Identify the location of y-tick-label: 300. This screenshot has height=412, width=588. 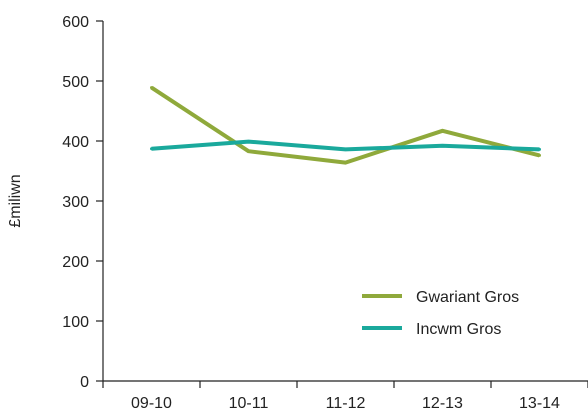
(75, 202).